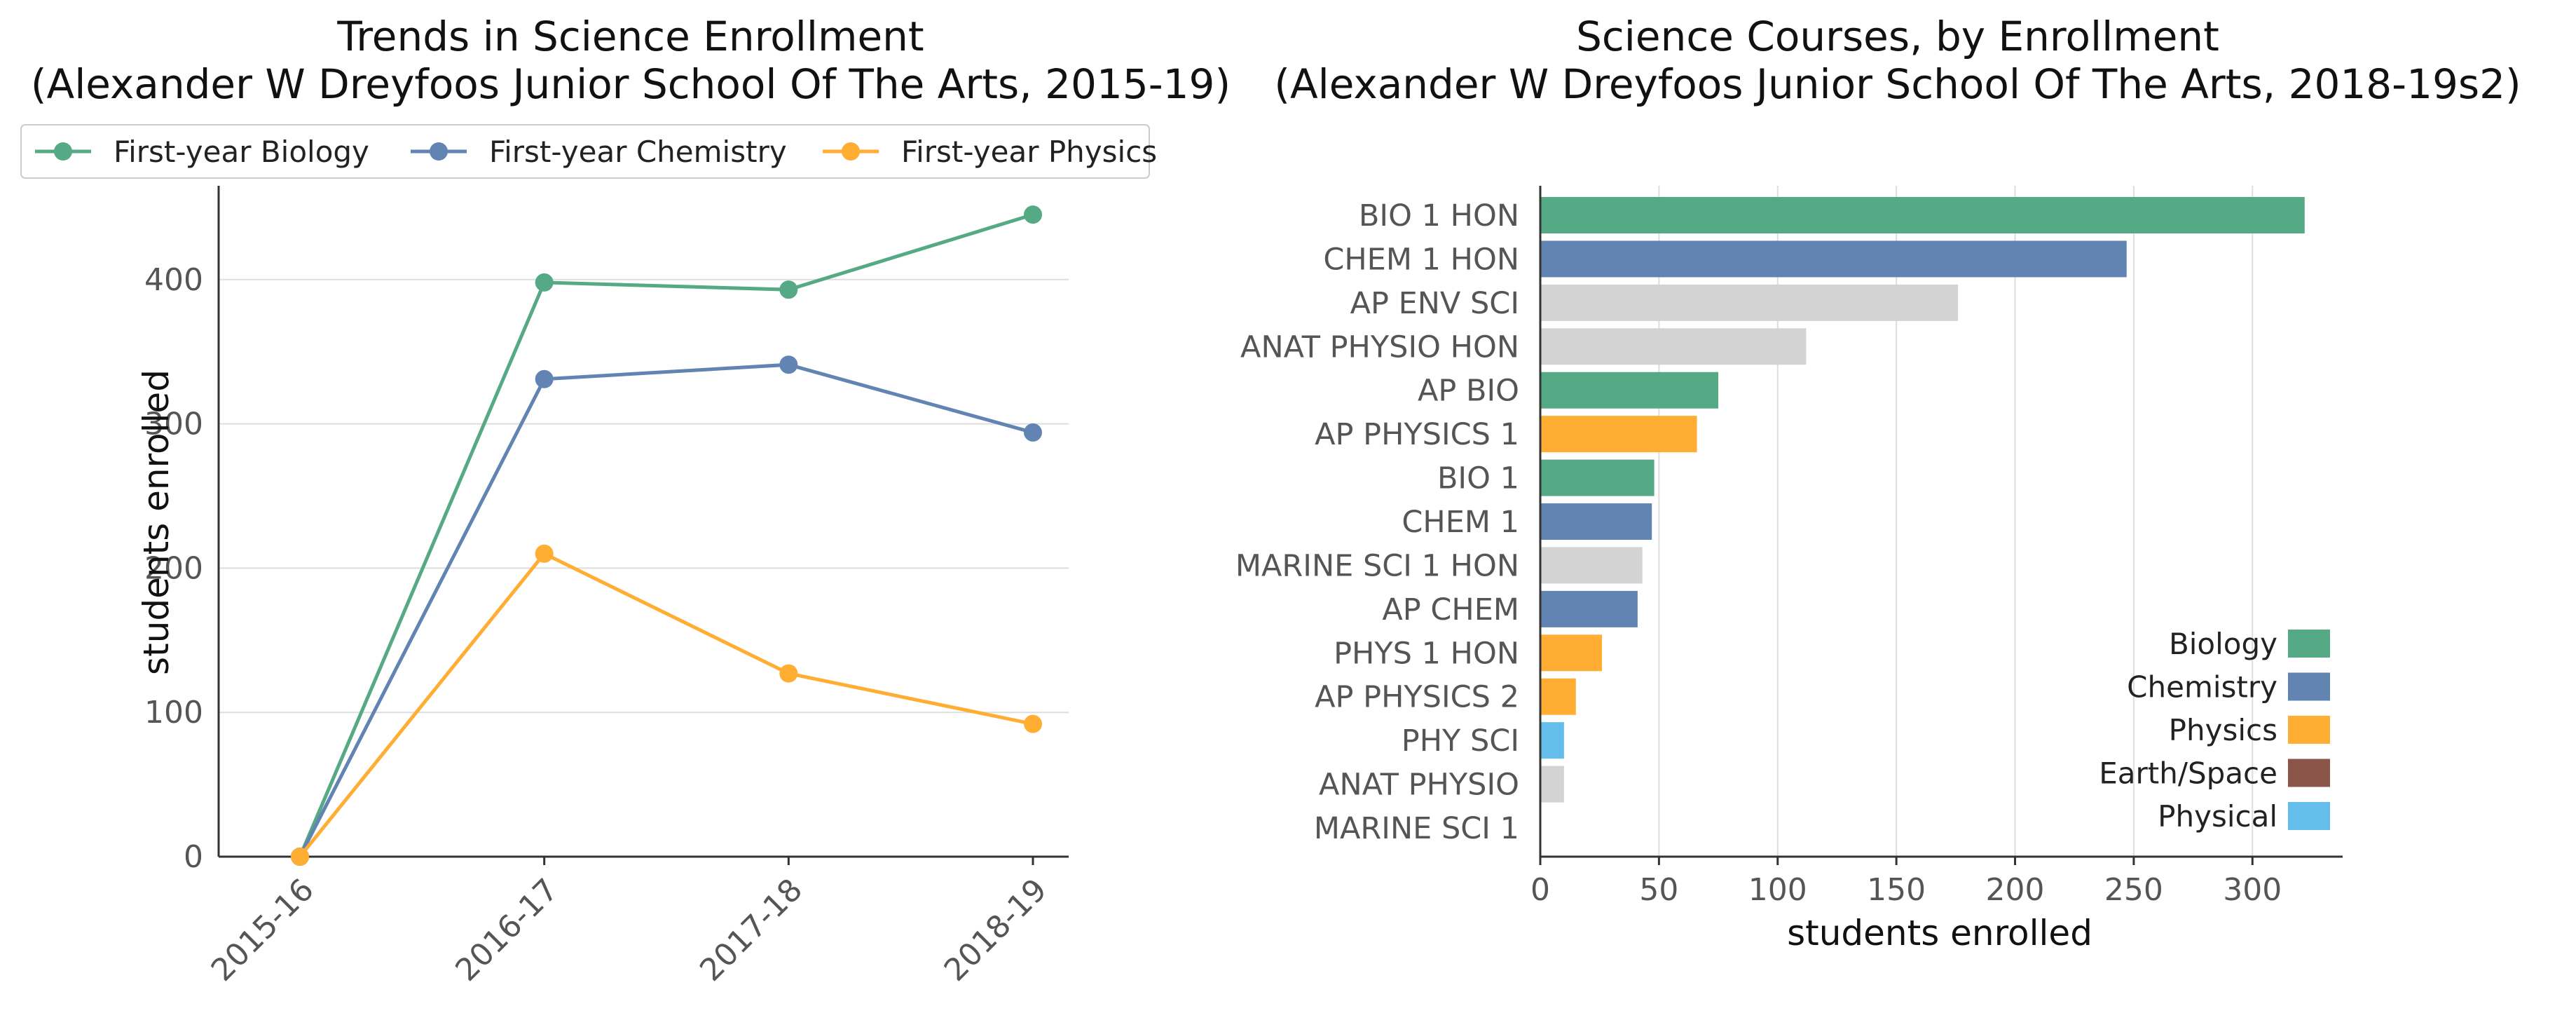 The width and height of the screenshot is (2576, 1013). What do you see at coordinates (1379, 347) in the screenshot?
I see `category-label-anat-physio-hon: ANAT PHYSIO HON` at bounding box center [1379, 347].